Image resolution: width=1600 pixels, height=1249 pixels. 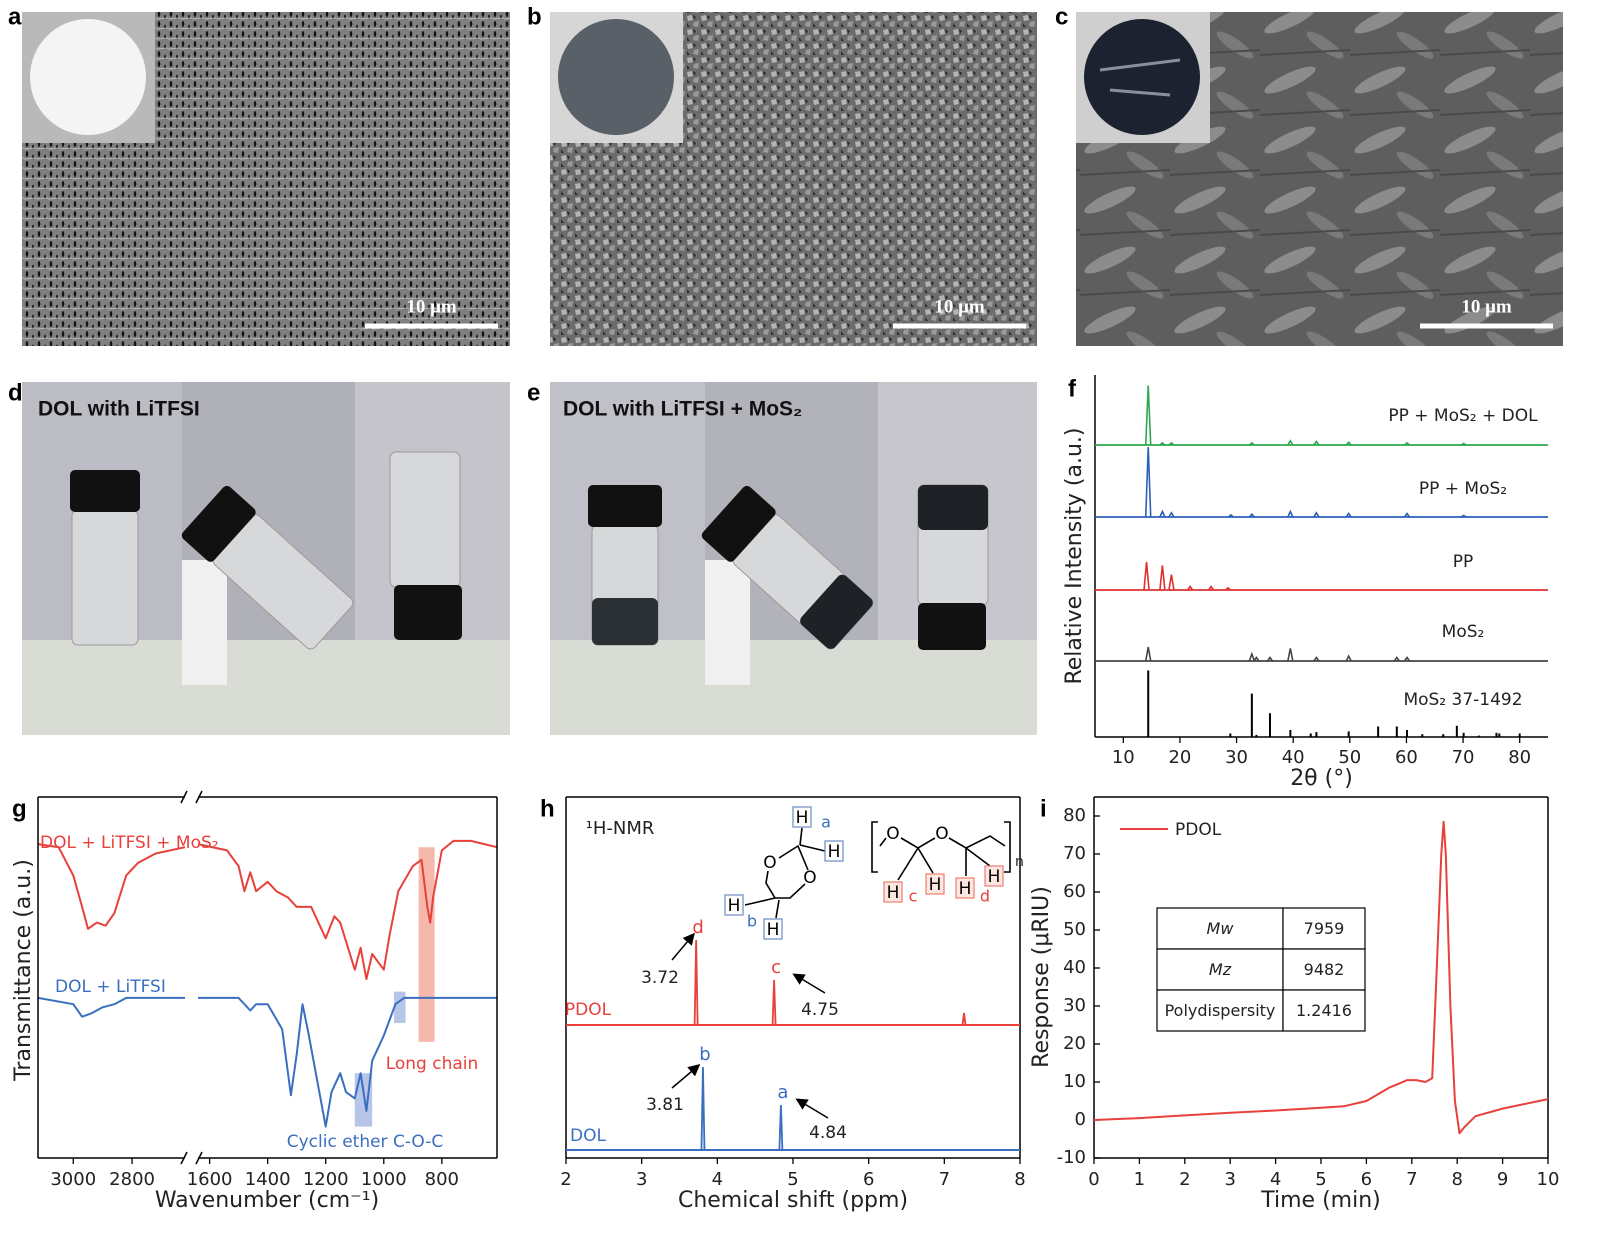 I want to click on series-label: DOL + LiTFSI, so click(x=110, y=987).